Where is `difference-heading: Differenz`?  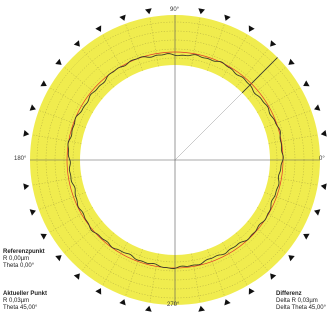
difference-heading: Differenz is located at coordinates (289, 294).